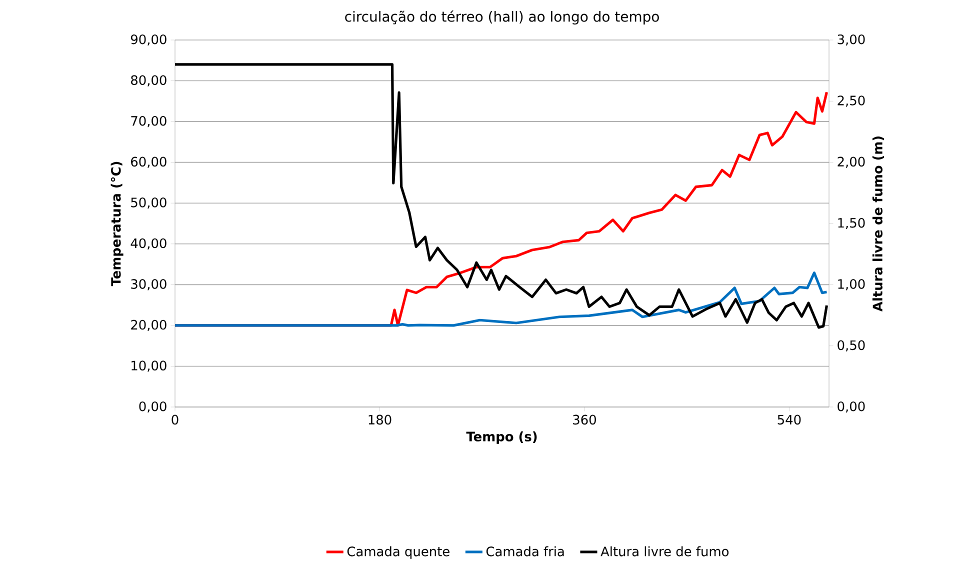 The image size is (970, 588). What do you see at coordinates (175, 419) in the screenshot?
I see `x-tick-label: 0` at bounding box center [175, 419].